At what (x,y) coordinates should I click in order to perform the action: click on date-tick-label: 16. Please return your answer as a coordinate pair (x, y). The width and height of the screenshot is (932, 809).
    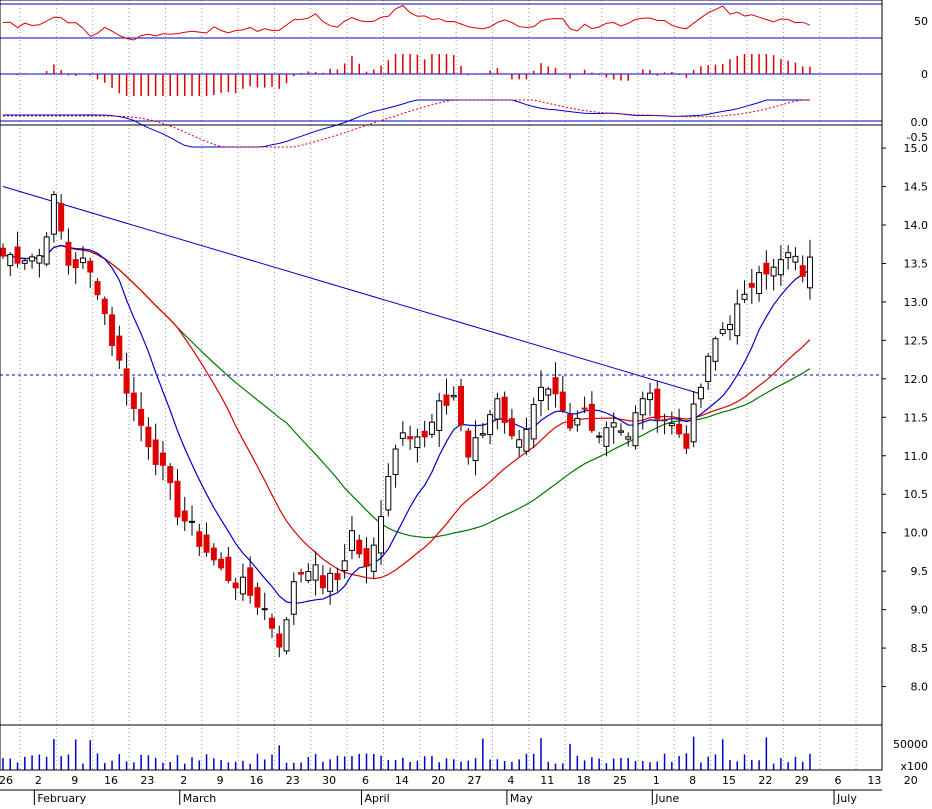
    Looking at the image, I should click on (111, 780).